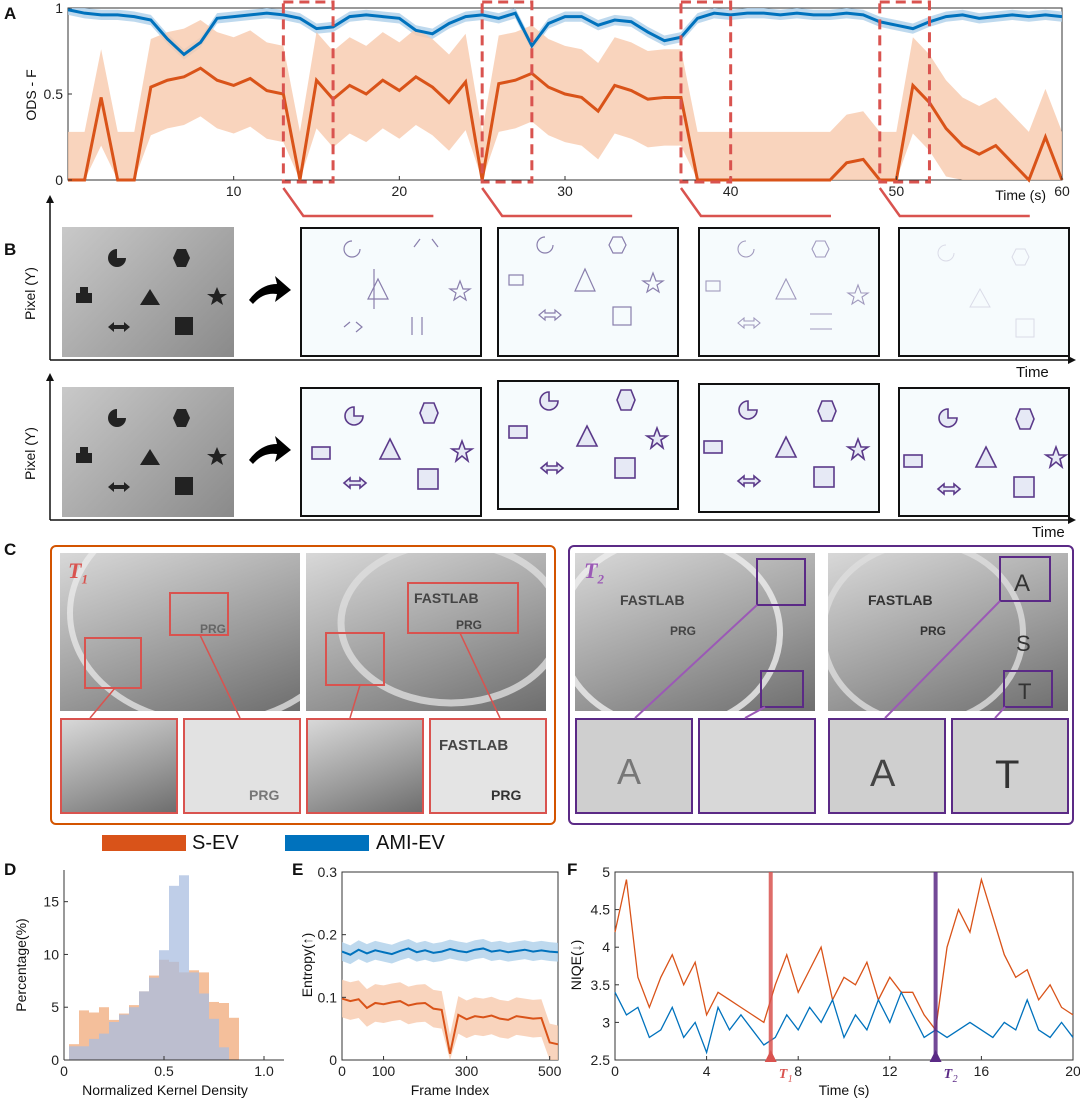 This screenshot has width=1080, height=1111. I want to click on marker-label-t2: T, so click(949, 1074).